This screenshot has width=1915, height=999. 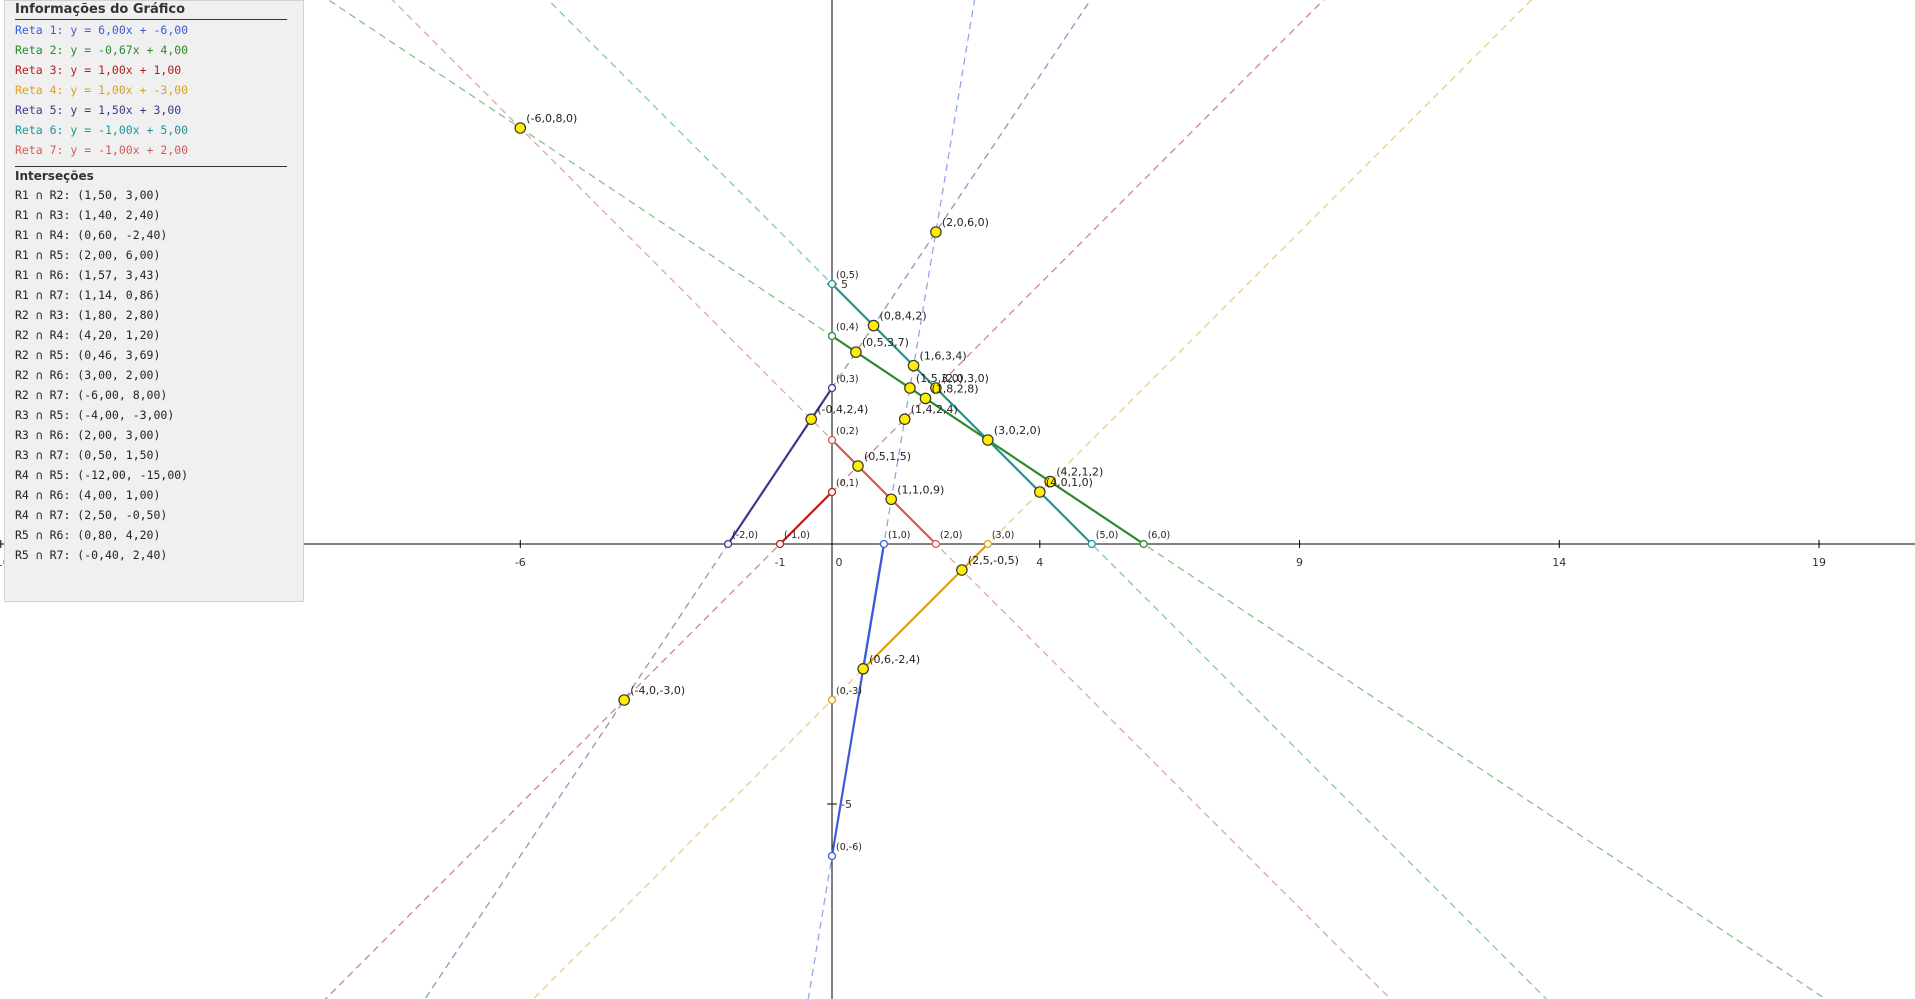 I want to click on intersection-row: R1 ∩ R5: (2,00, 6,00), so click(x=88, y=255).